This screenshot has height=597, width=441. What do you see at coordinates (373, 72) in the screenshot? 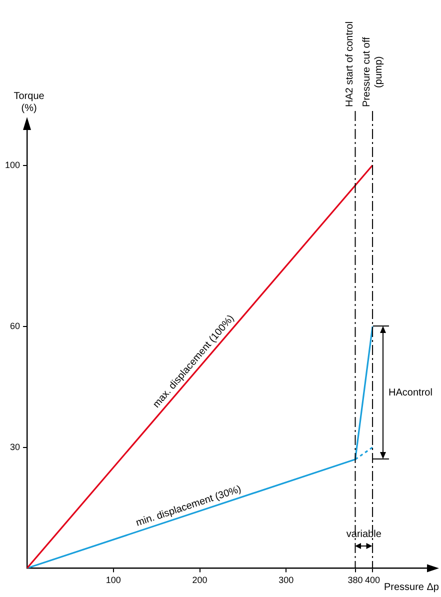
I see `ref-line-label: Pressure cut off (pump)` at bounding box center [373, 72].